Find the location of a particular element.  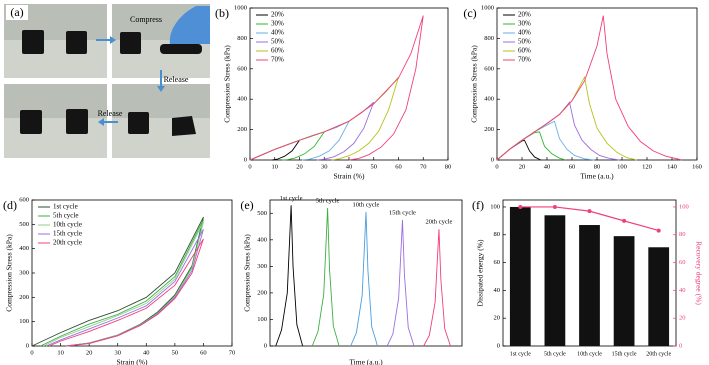

x-tick-label: 5th cycle is located at coordinates (555, 354).